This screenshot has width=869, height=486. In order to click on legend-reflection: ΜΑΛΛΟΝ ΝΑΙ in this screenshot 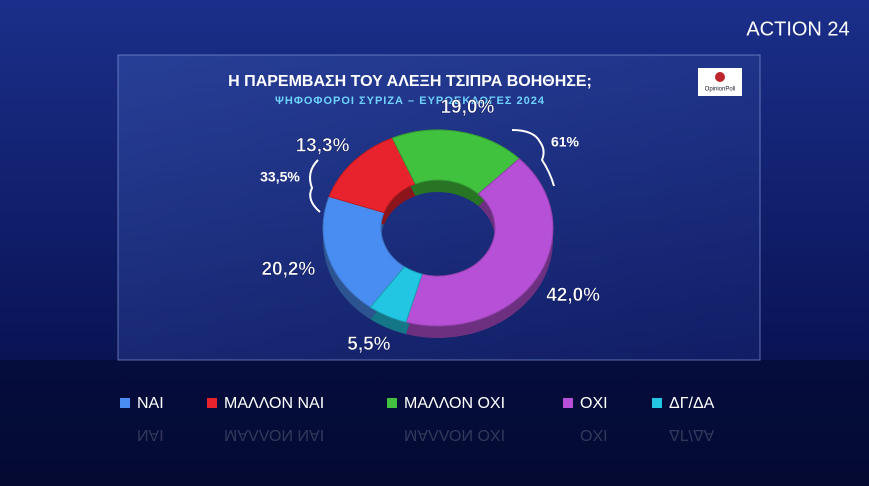, I will do `click(274, 434)`.